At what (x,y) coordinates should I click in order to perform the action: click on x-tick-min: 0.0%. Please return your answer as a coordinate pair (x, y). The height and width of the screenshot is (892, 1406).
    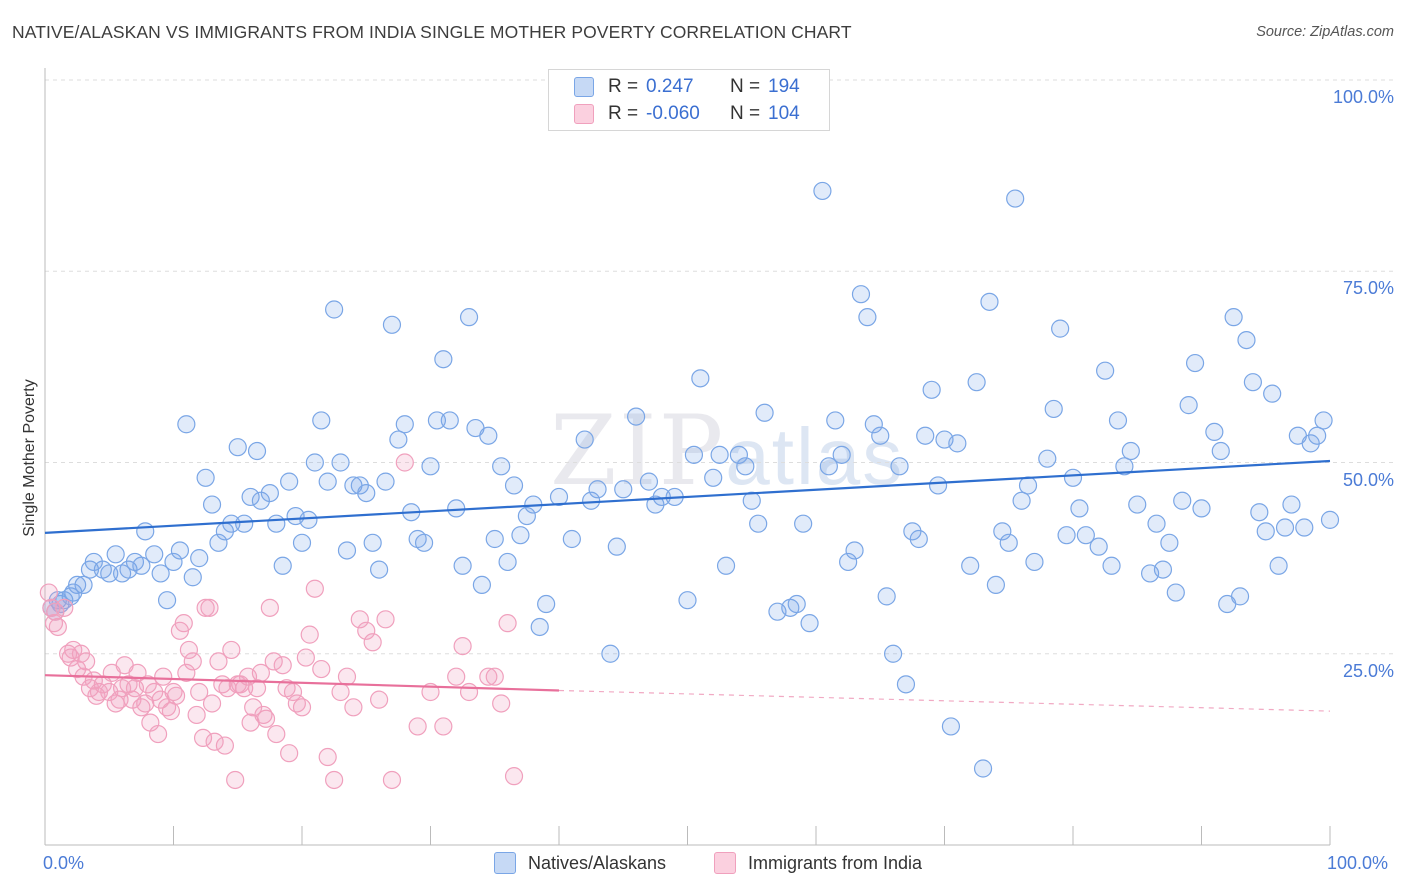
    Looking at the image, I should click on (64, 863).